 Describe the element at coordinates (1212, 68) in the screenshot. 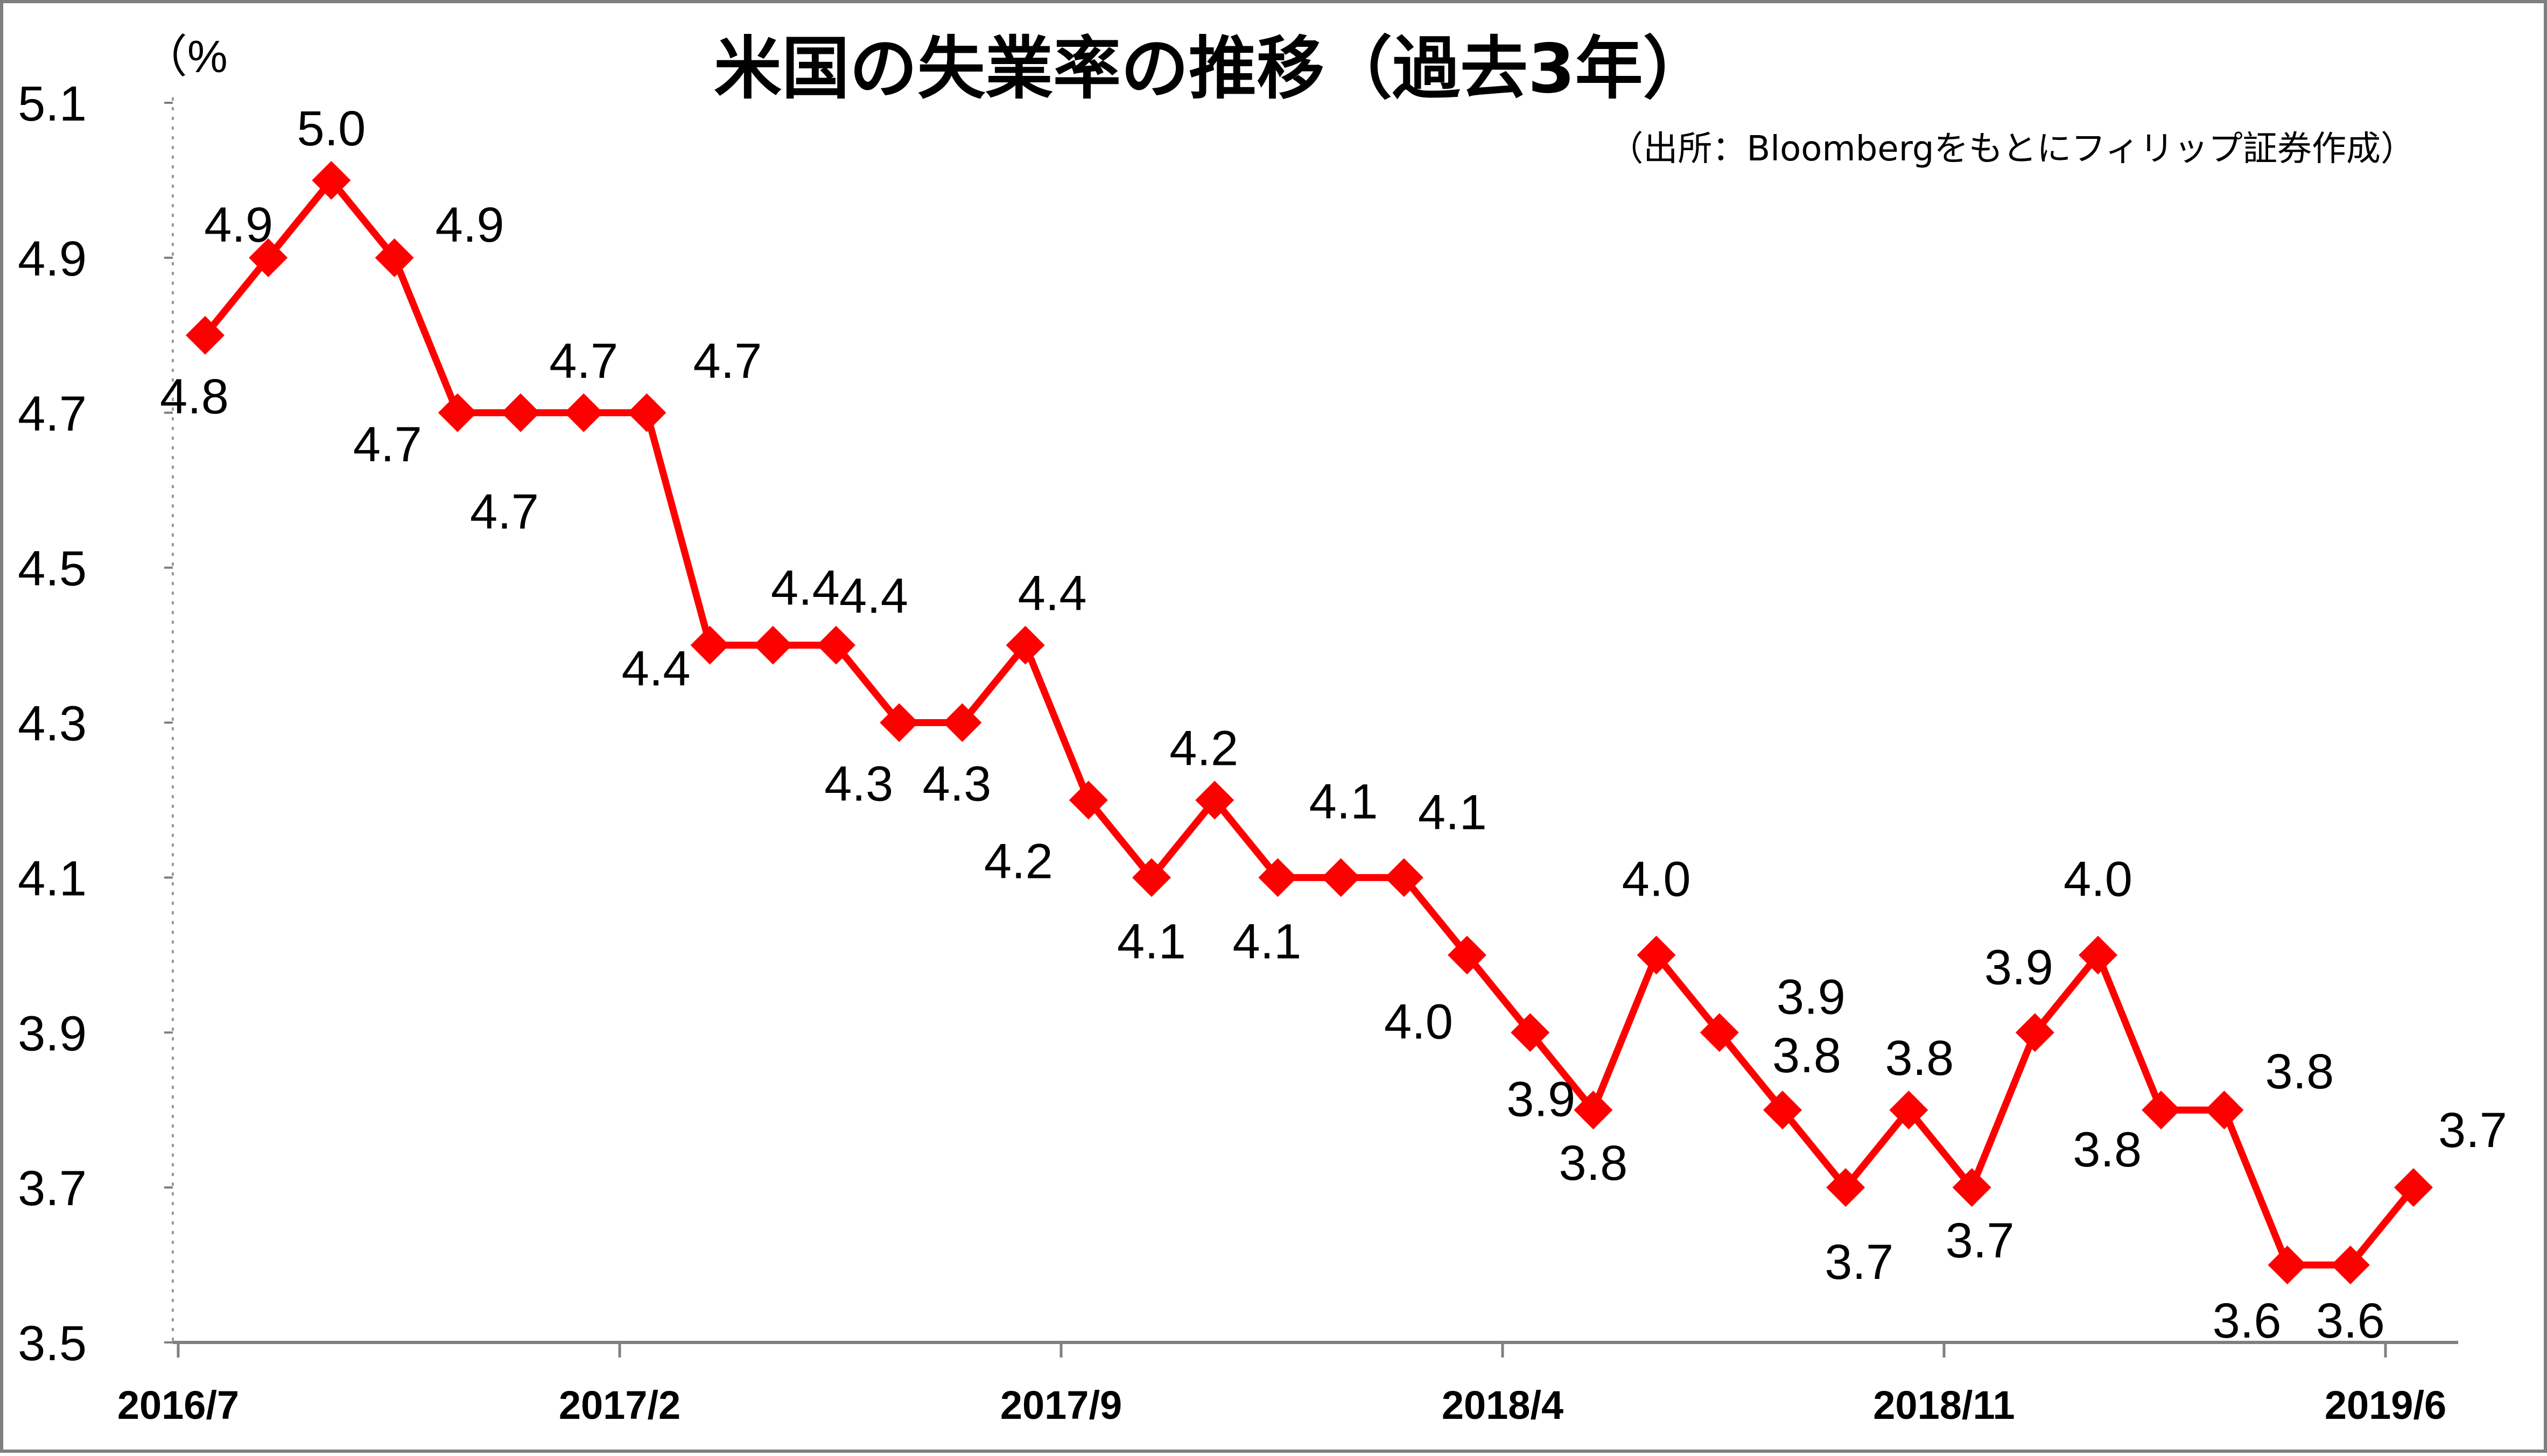

I see `chart-title: 米国の失業率の推移（過去3年）` at that location.